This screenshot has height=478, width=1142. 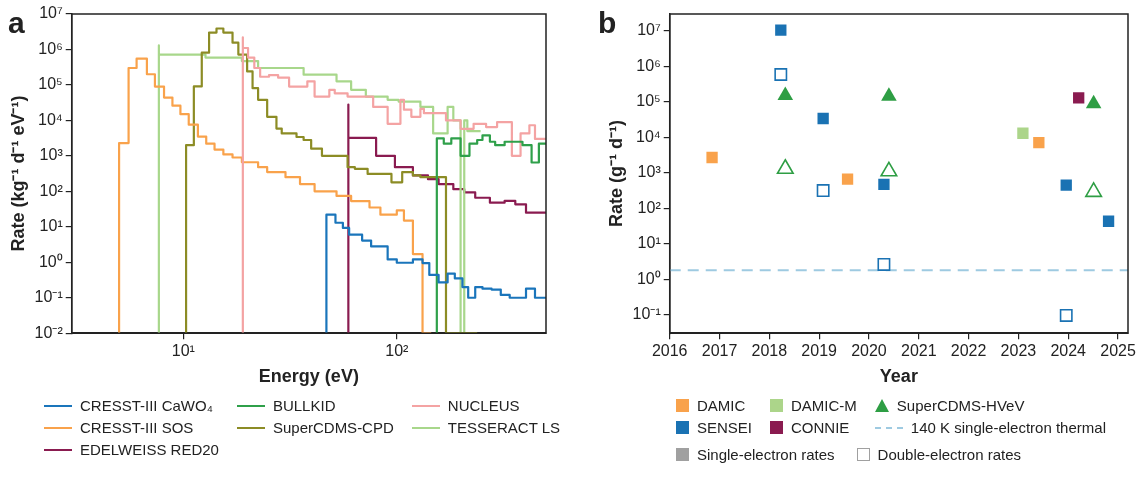 I want to click on legend-label: DAMIC-M, so click(x=824, y=405).